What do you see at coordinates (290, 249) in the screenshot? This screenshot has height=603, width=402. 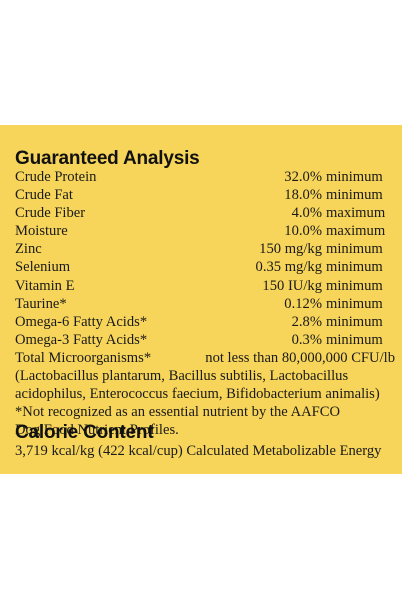 I see `nutrient-amount: 150 mg/kg` at bounding box center [290, 249].